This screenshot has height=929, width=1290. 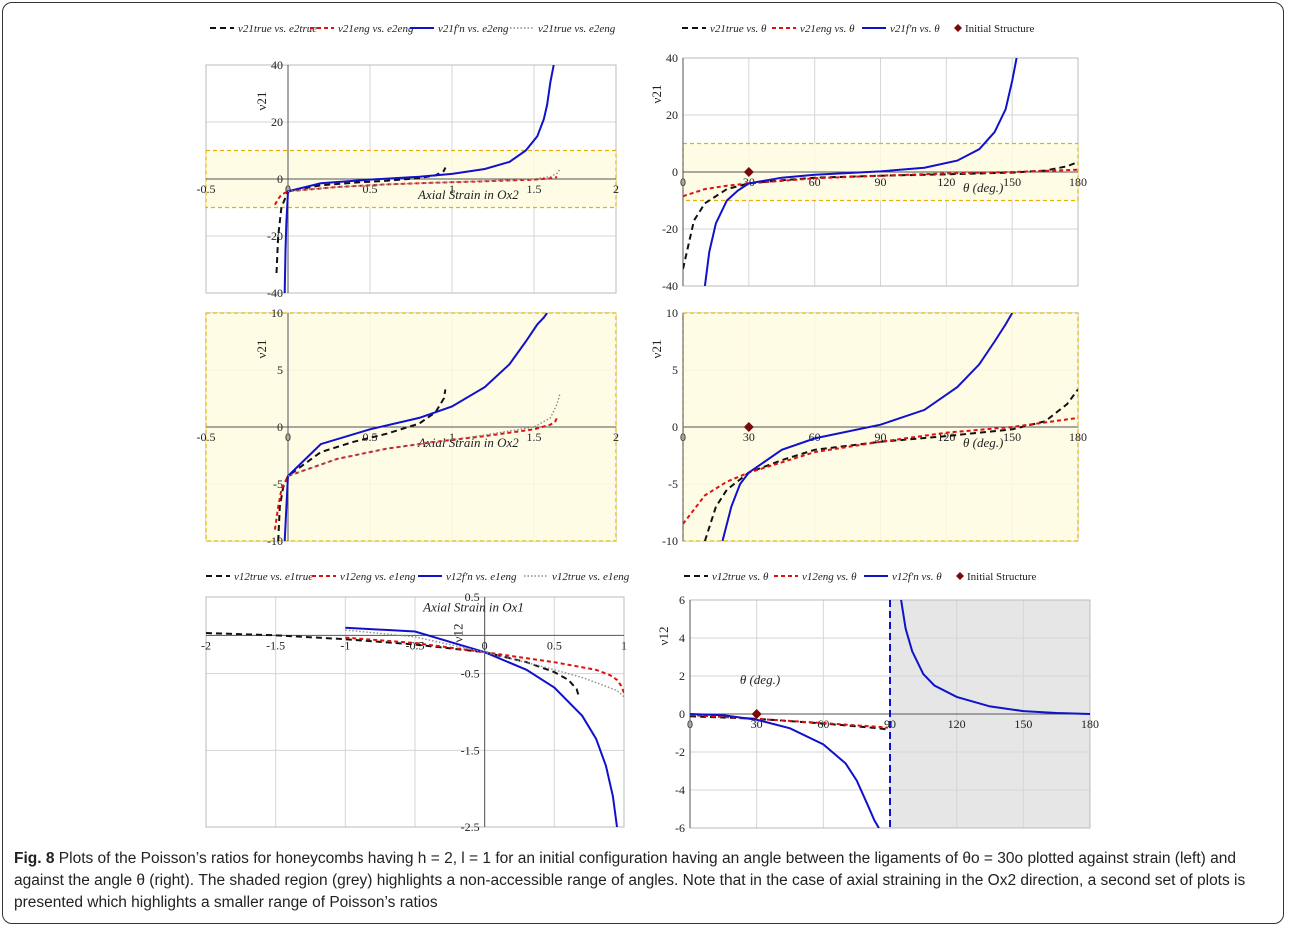 I want to click on y-axis-label: ν12, so click(x=458, y=633).